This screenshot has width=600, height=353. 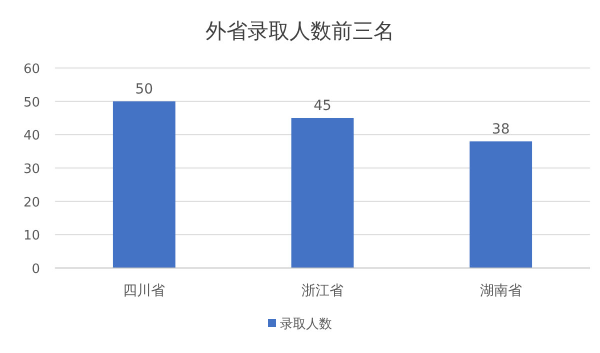 I want to click on y-tick-label: 20, so click(x=31, y=202).